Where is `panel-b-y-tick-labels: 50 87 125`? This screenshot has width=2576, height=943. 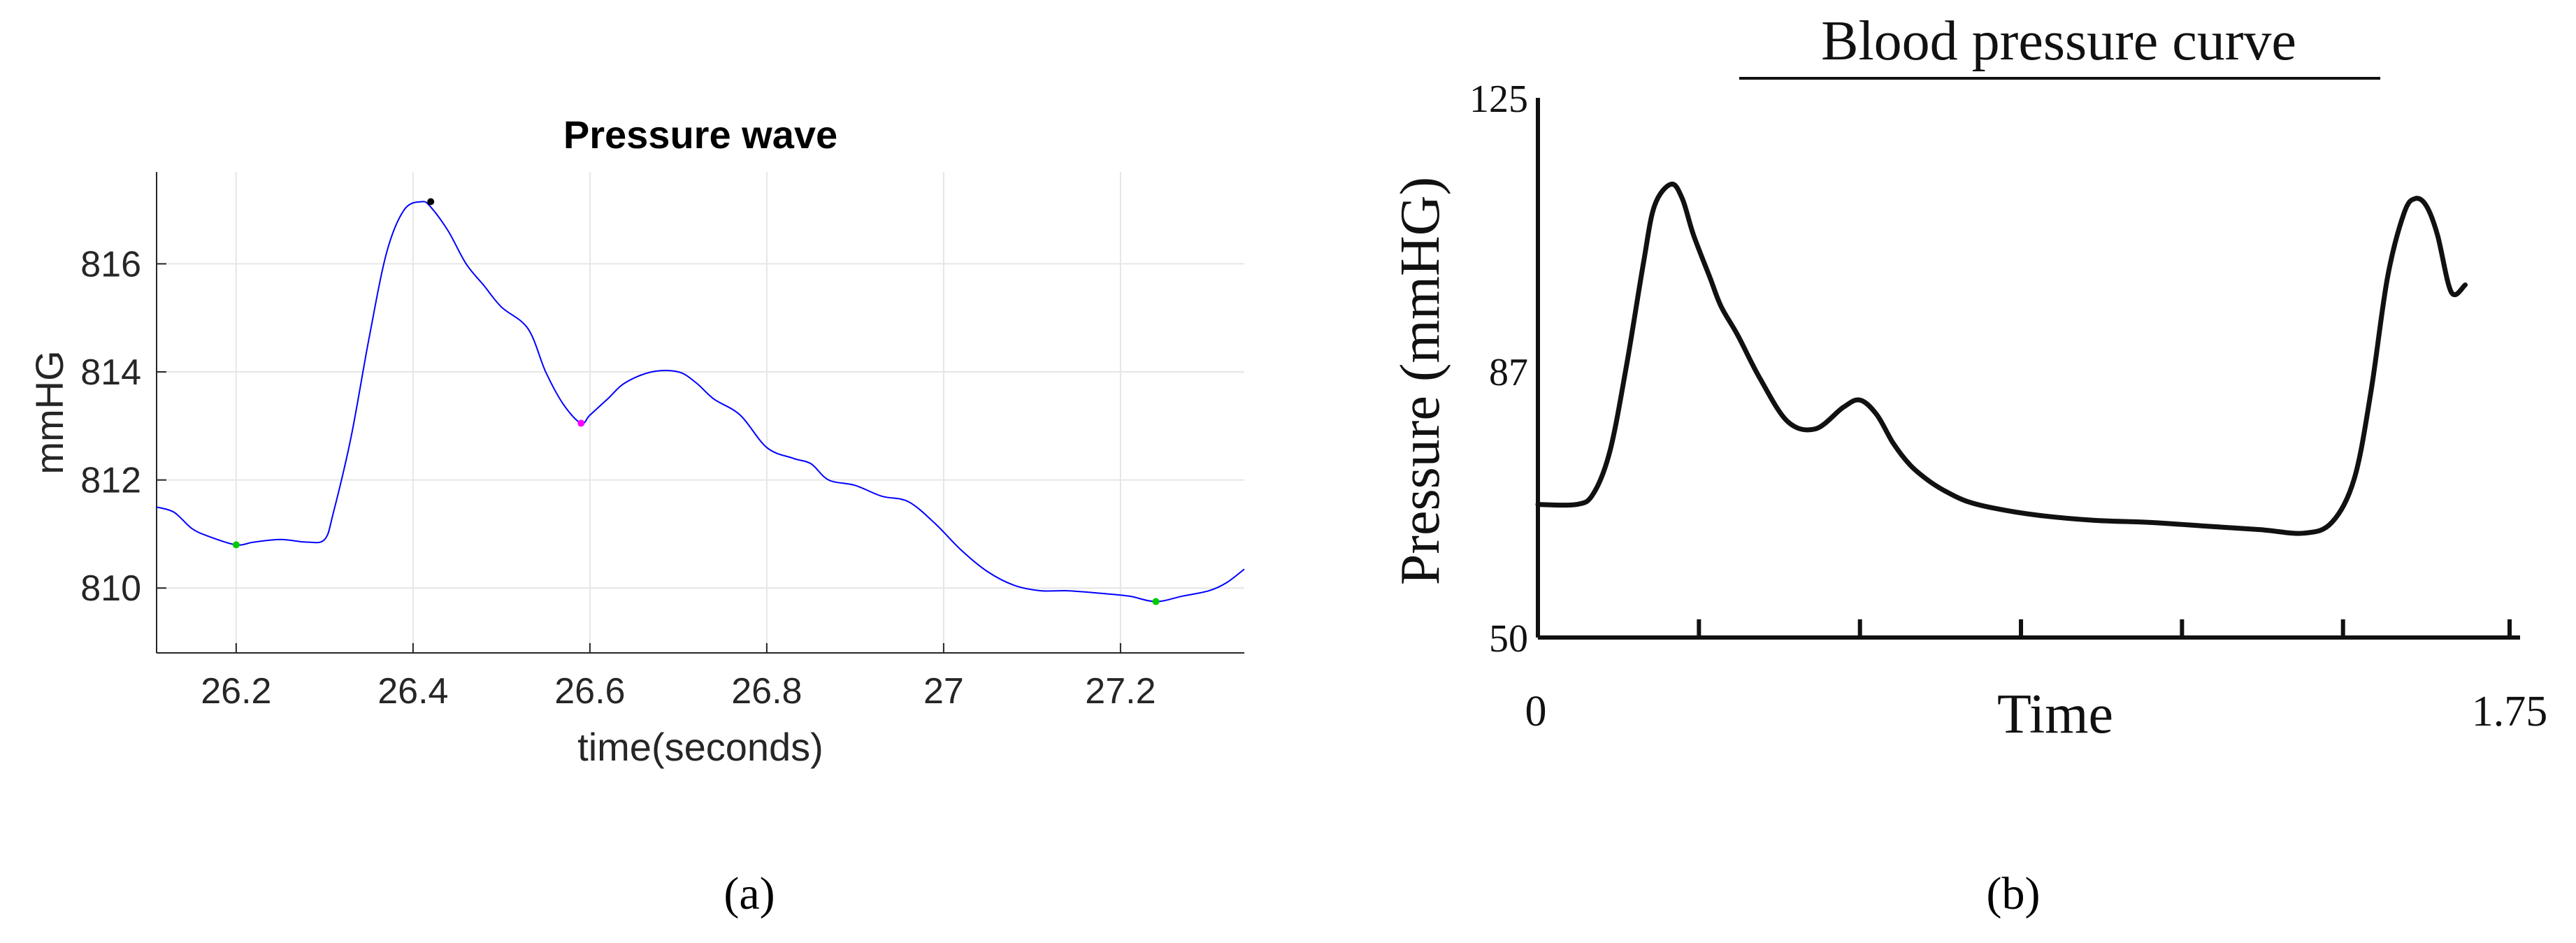
panel-b-y-tick-labels: 50 87 125 is located at coordinates (1498, 369).